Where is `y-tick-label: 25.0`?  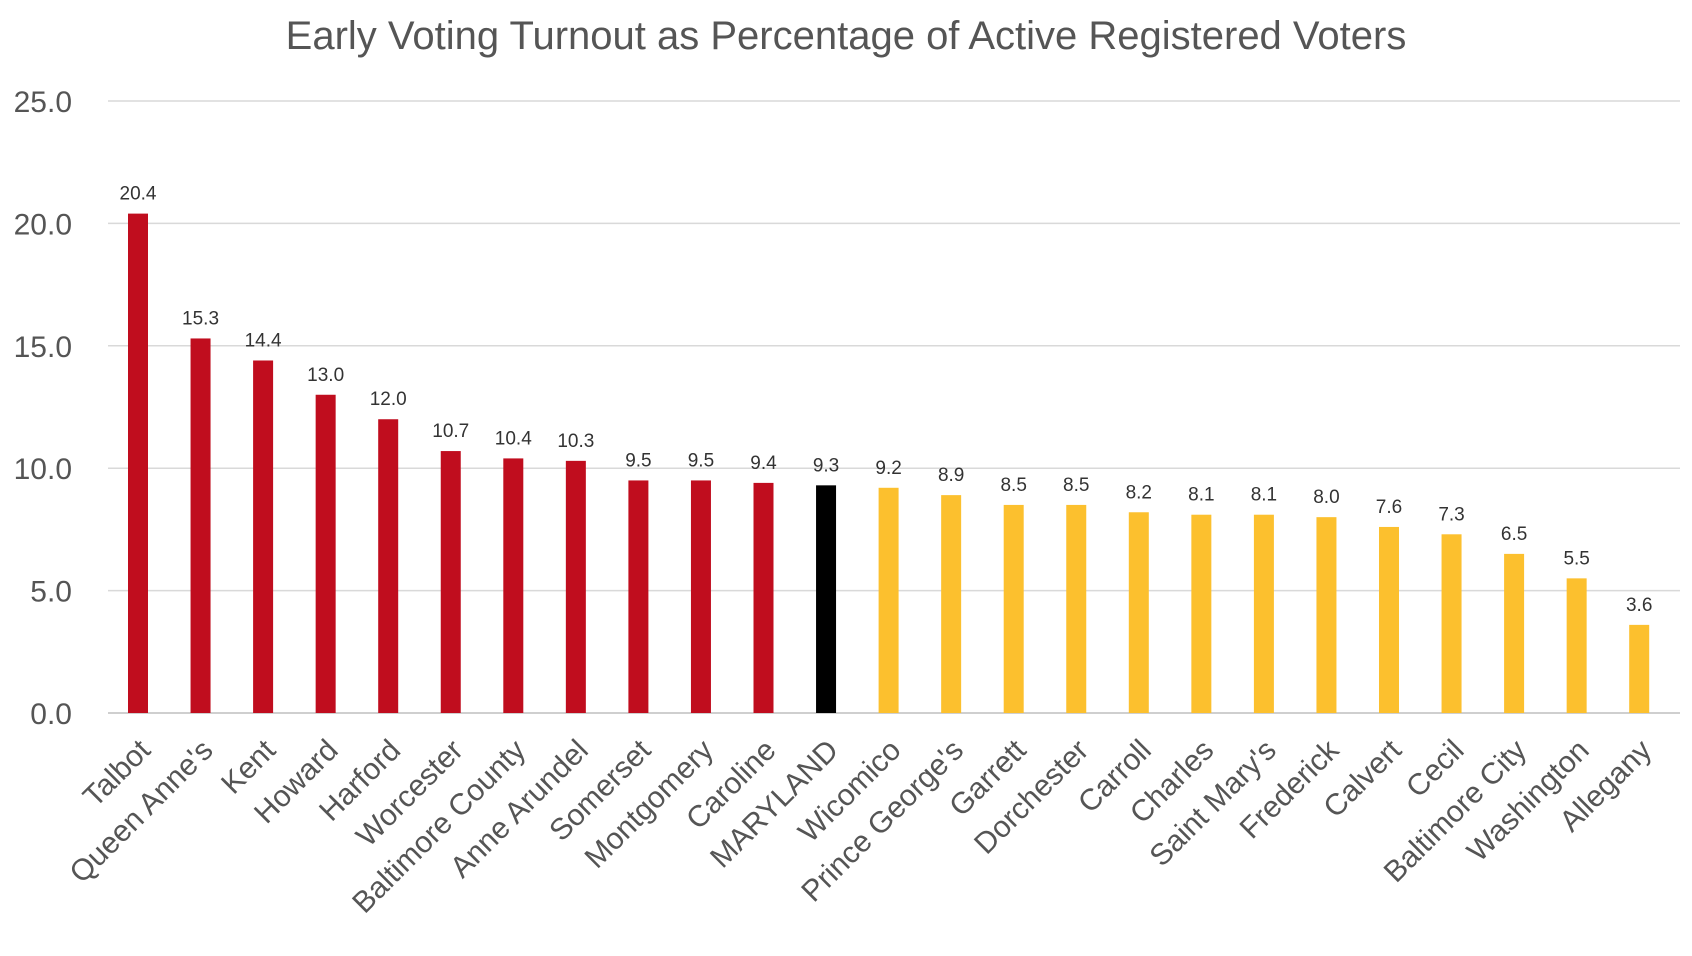
y-tick-label: 25.0 is located at coordinates (43, 102).